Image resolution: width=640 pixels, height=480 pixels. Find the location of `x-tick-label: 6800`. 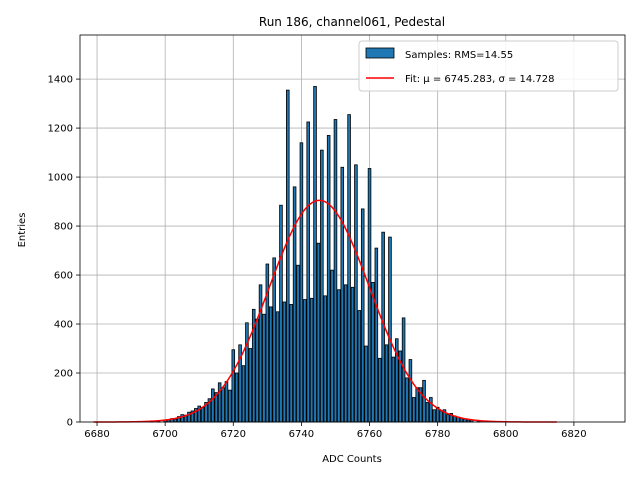

x-tick-label: 6800 is located at coordinates (505, 434).